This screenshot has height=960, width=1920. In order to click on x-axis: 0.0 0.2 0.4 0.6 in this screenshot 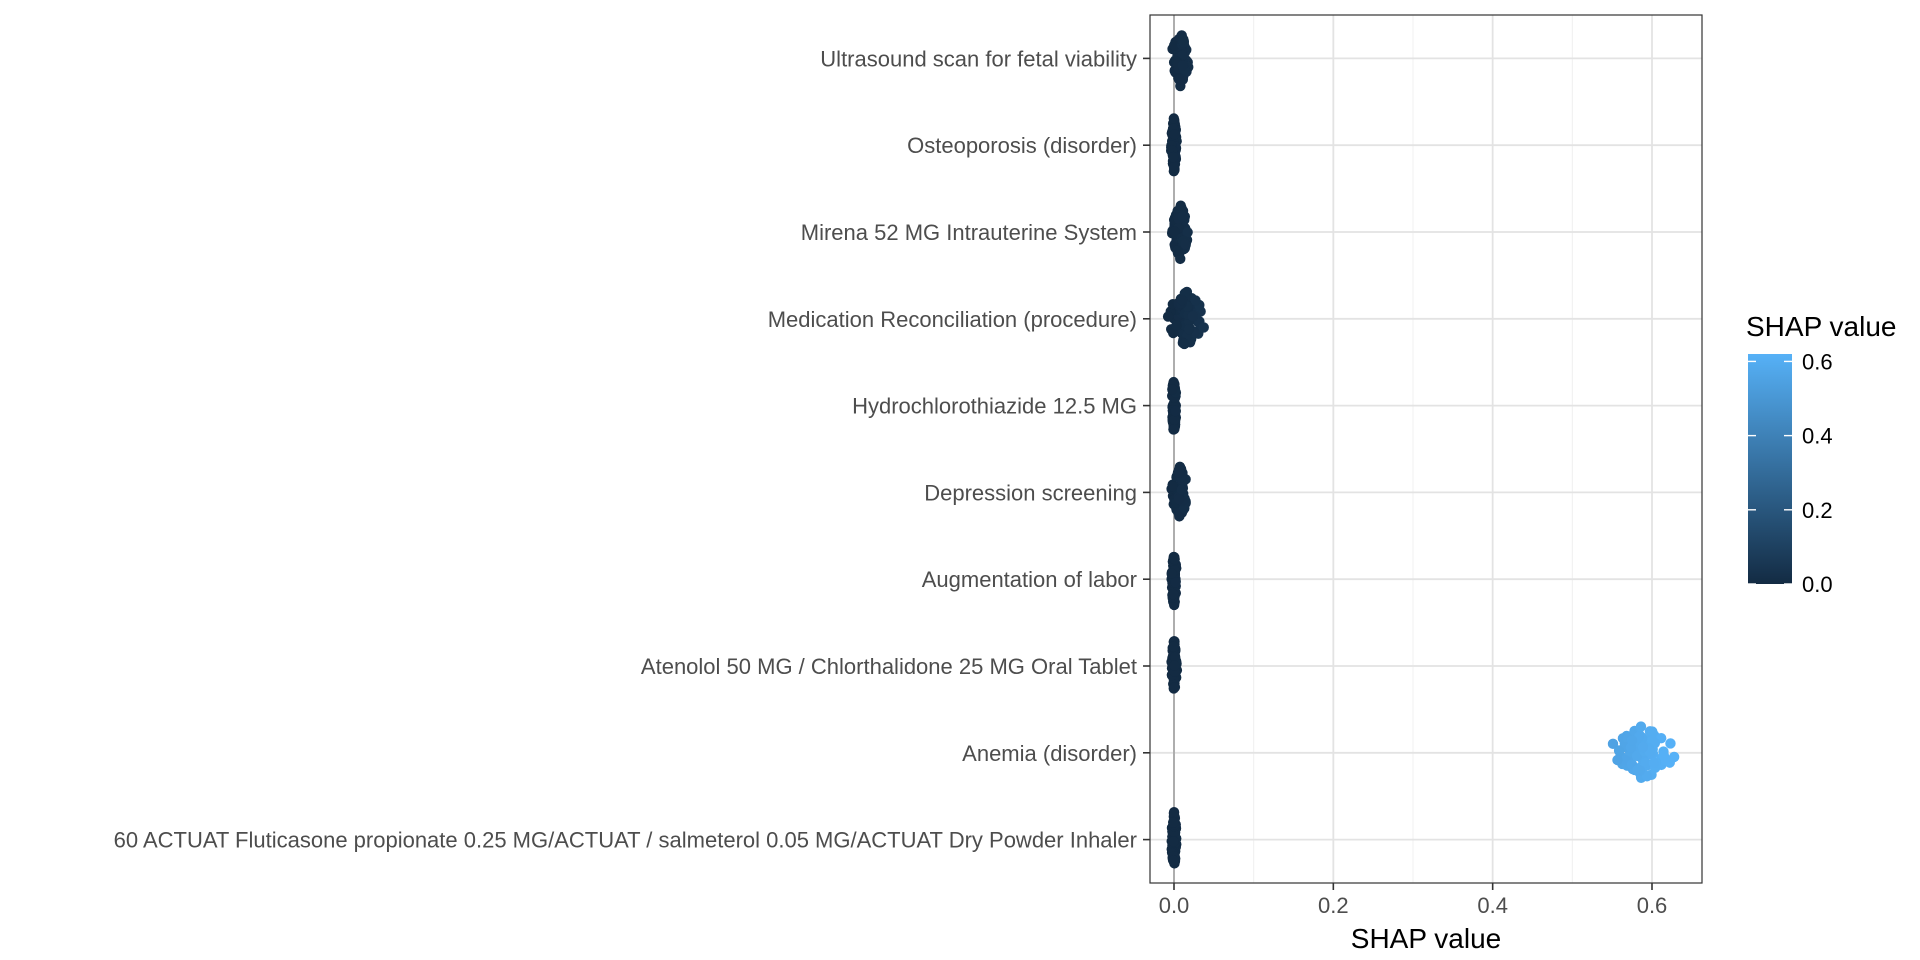, I will do `click(1413, 900)`.